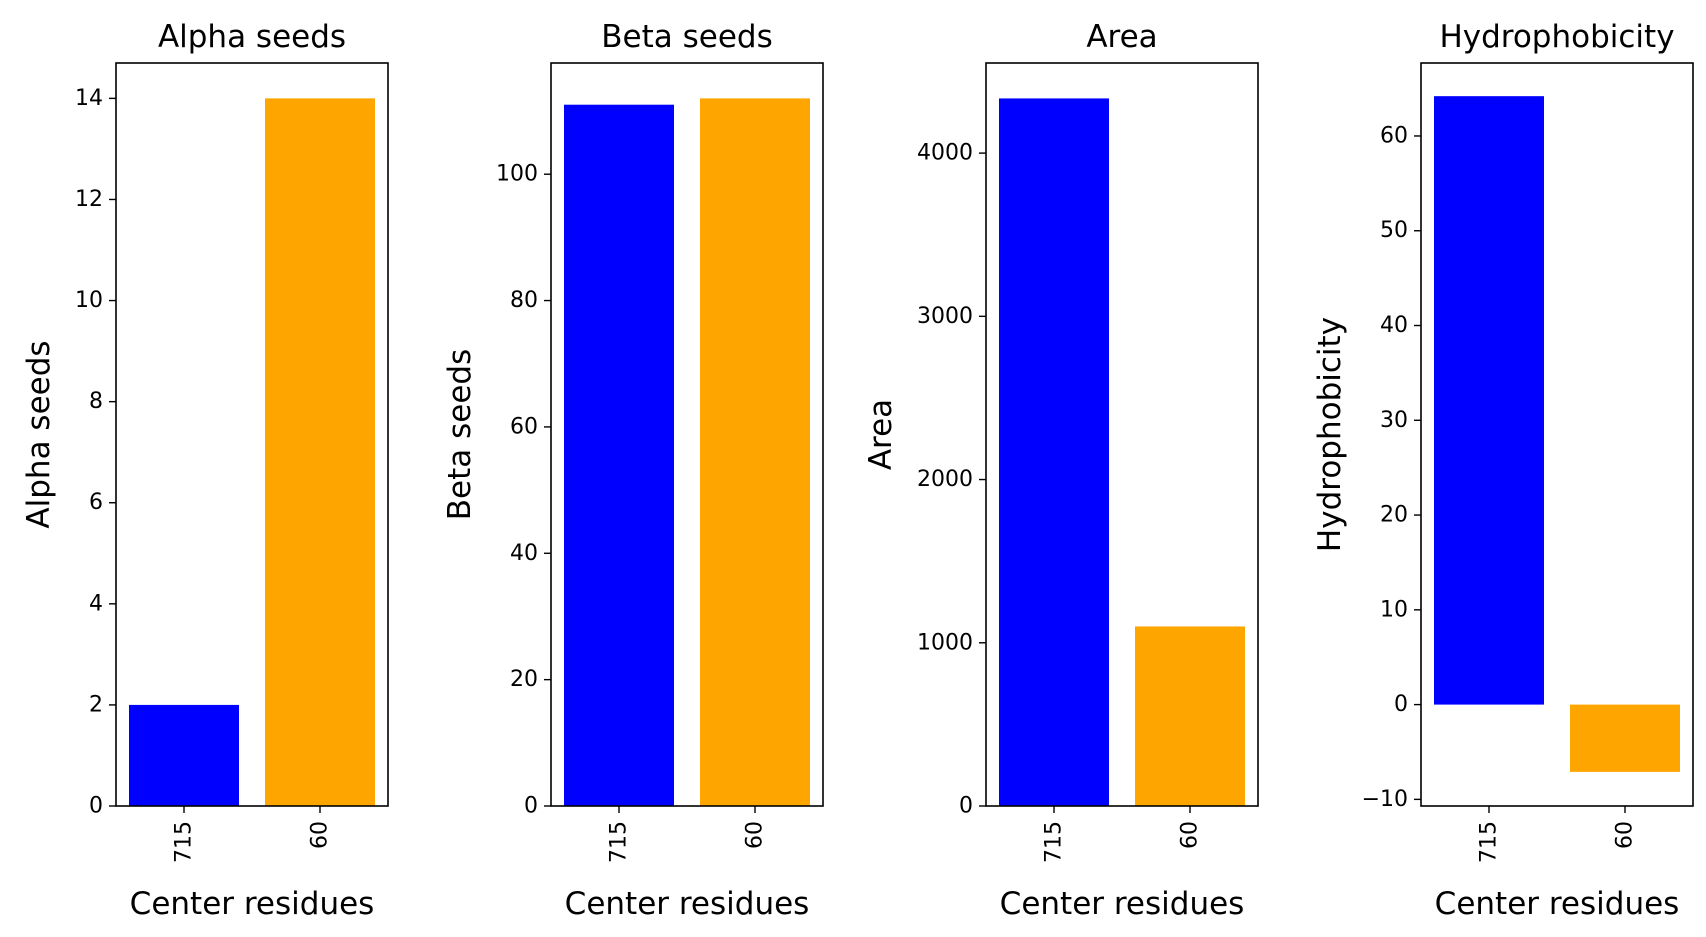 The image size is (1706, 937). I want to click on y-tick-label: 8, so click(96, 401).